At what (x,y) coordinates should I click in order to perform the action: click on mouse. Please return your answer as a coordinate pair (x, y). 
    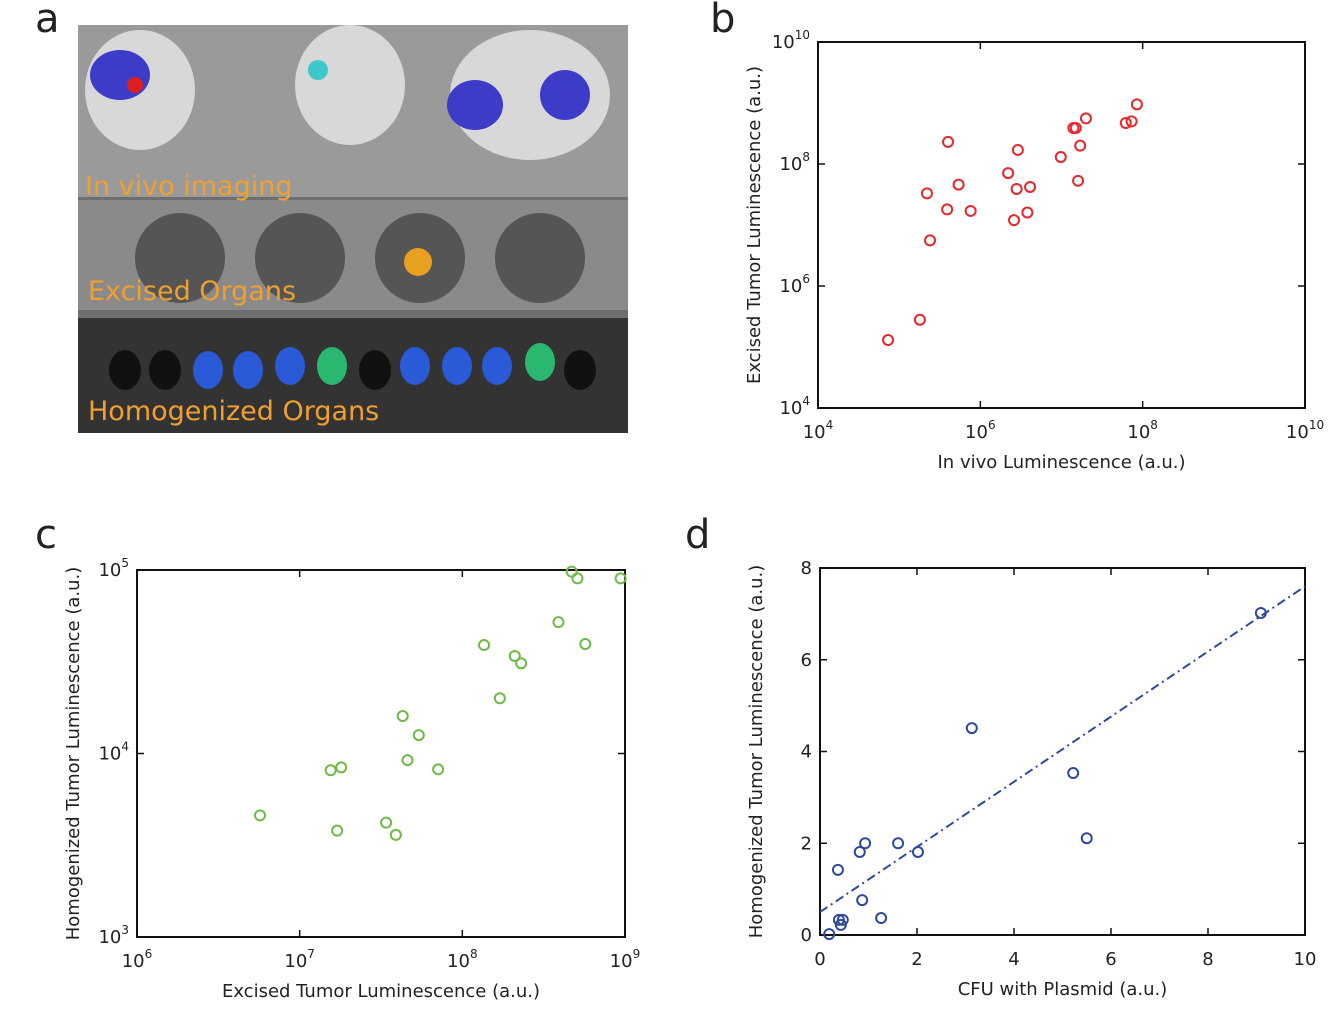
    Looking at the image, I should click on (530, 95).